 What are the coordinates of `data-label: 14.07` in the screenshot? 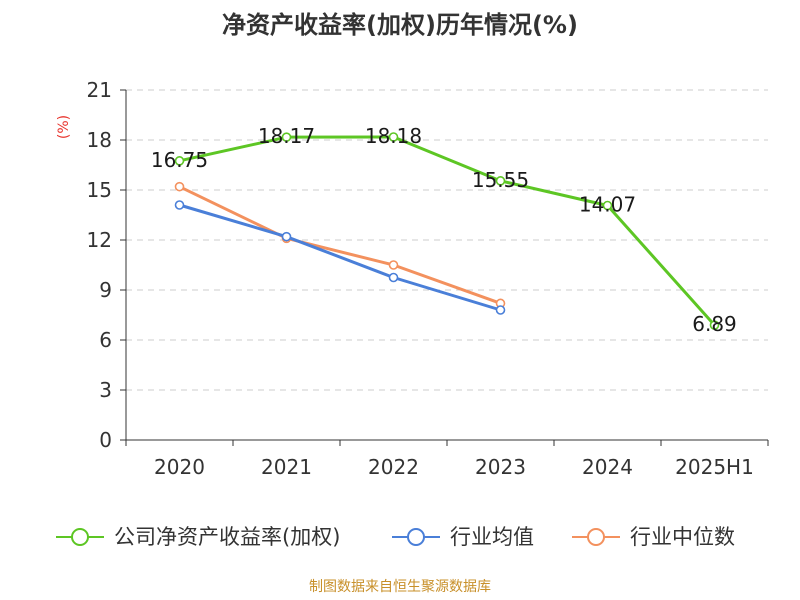 It's located at (607, 205).